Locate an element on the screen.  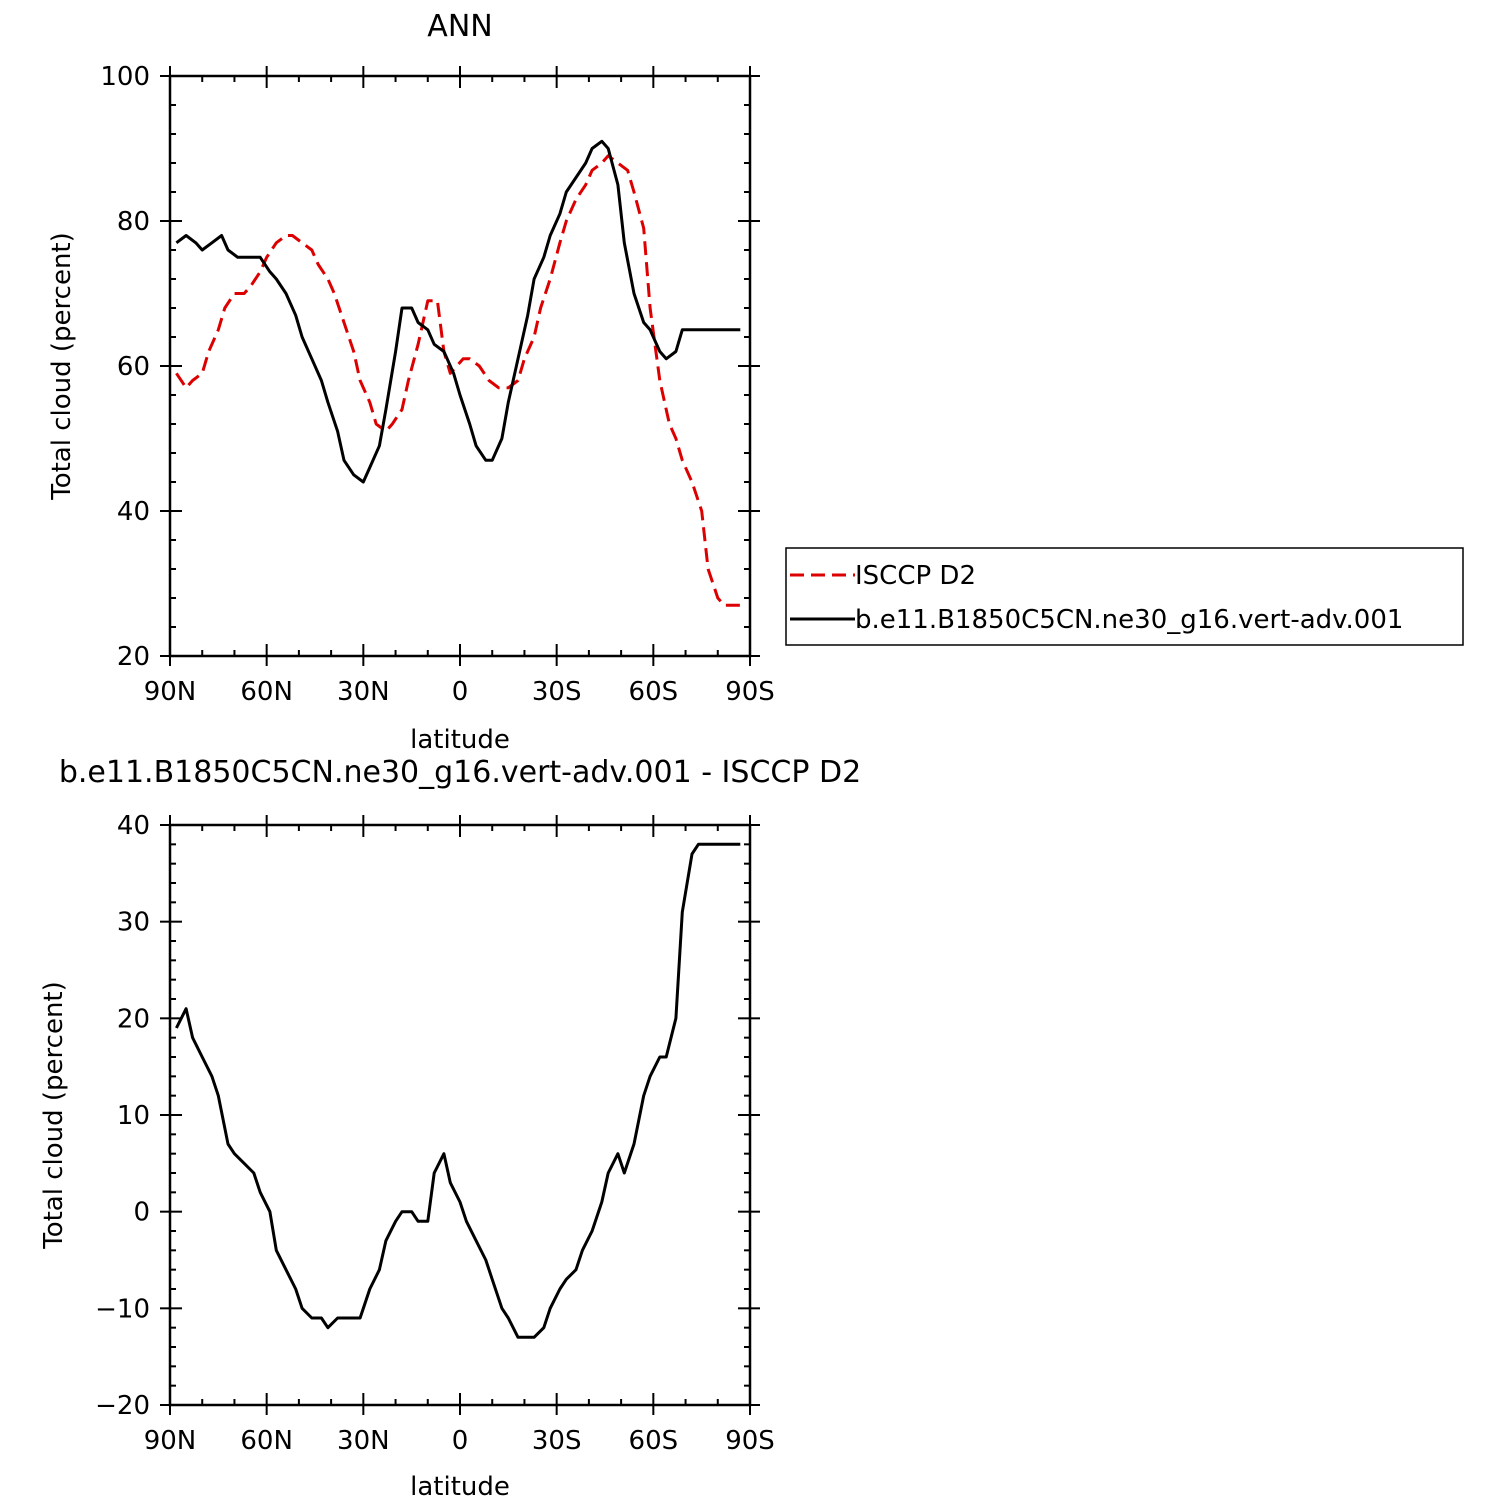
bottom-x-axis-title: latitude is located at coordinates (460, 1487).